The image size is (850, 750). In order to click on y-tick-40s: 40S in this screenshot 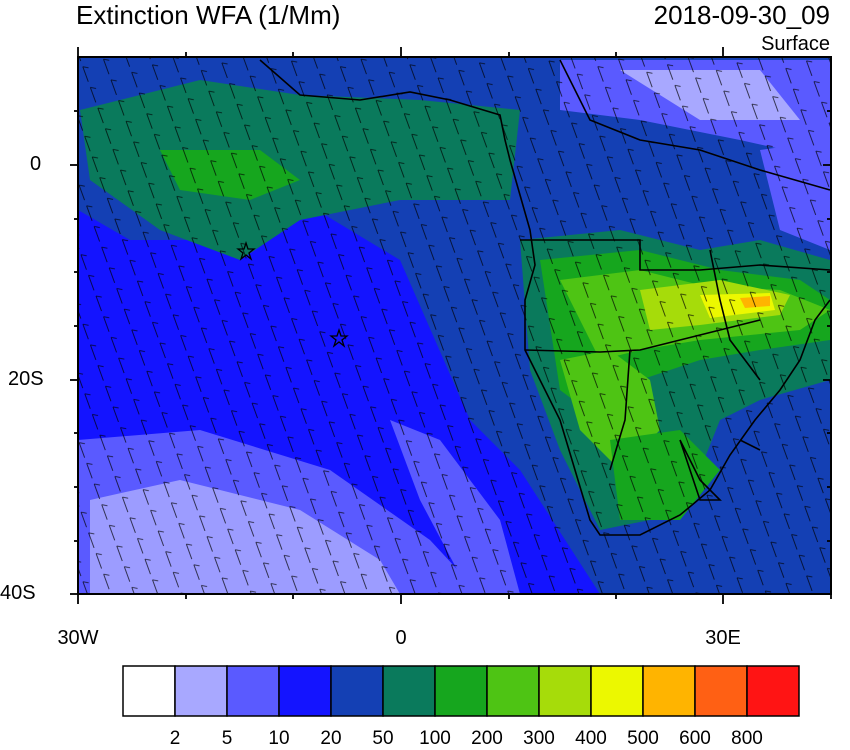, I will do `click(18, 593)`.